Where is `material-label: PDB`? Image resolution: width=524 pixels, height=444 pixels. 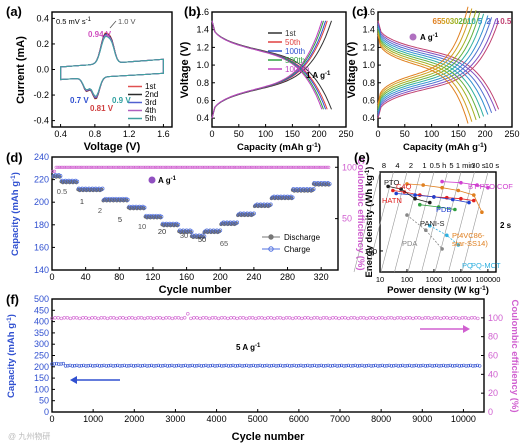
material-label: PDB is located at coordinates (443, 209).